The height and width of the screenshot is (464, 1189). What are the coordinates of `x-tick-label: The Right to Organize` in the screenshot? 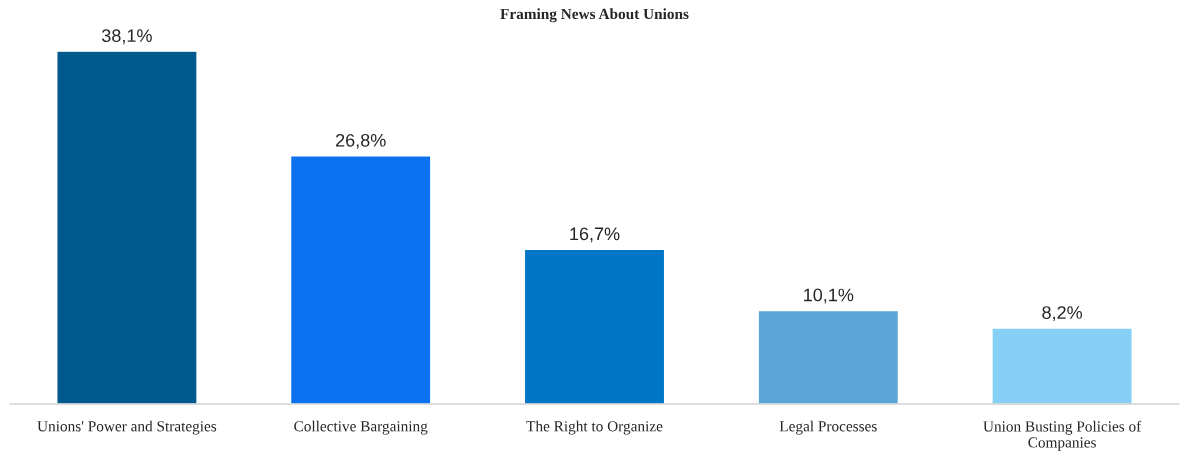 It's located at (594, 427).